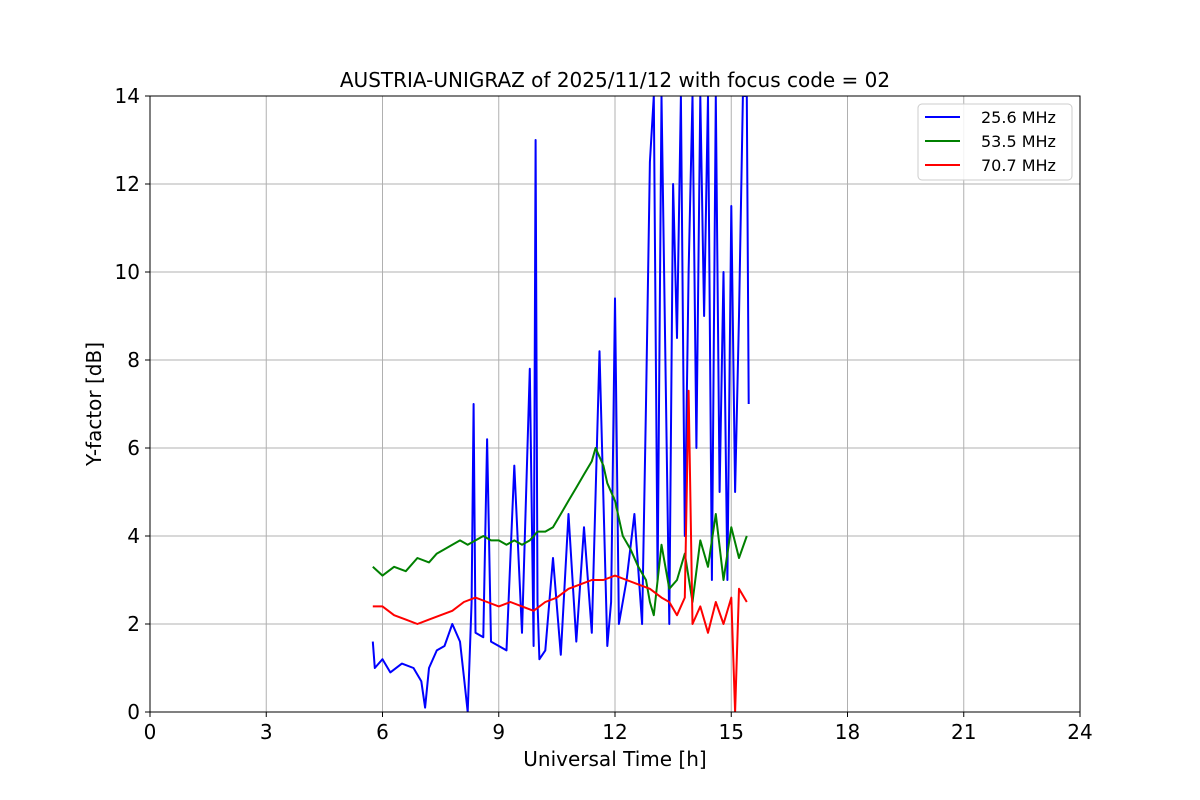 Image resolution: width=1200 pixels, height=800 pixels. Describe the element at coordinates (963, 732) in the screenshot. I see `x-tick-label: 21` at that location.